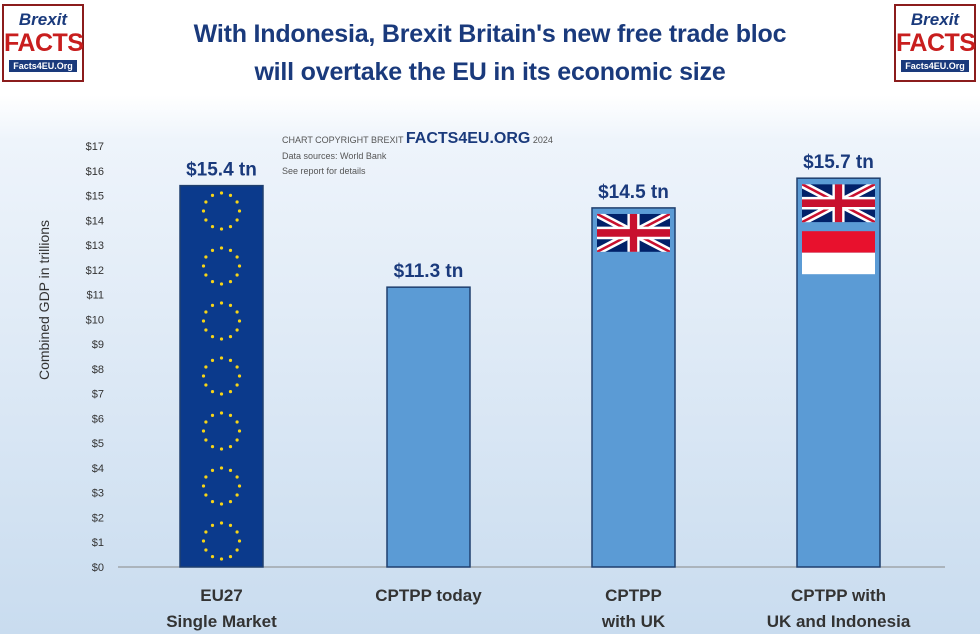 This screenshot has width=980, height=634. What do you see at coordinates (221, 621) in the screenshot?
I see `category-label: Single Market` at bounding box center [221, 621].